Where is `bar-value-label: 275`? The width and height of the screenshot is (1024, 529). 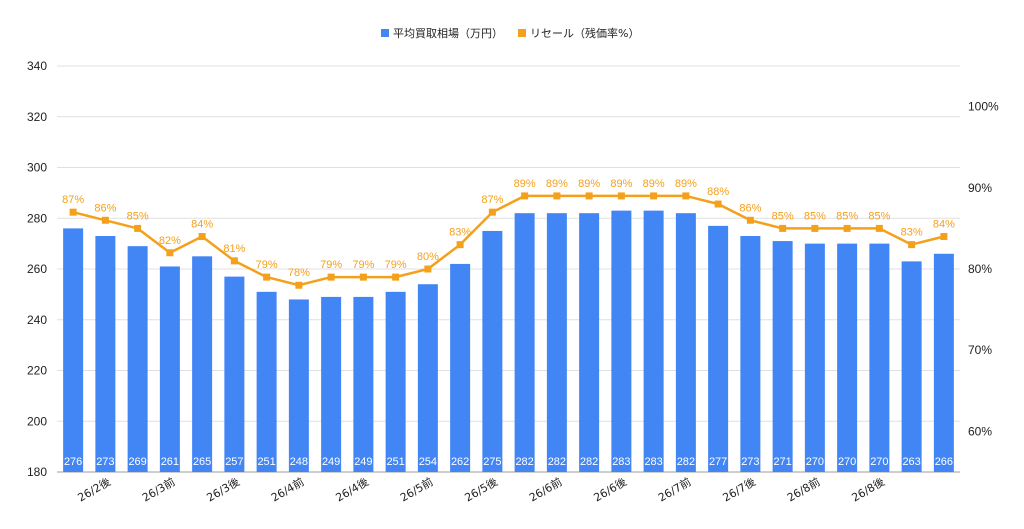
bar-value-label: 275 is located at coordinates (492, 462).